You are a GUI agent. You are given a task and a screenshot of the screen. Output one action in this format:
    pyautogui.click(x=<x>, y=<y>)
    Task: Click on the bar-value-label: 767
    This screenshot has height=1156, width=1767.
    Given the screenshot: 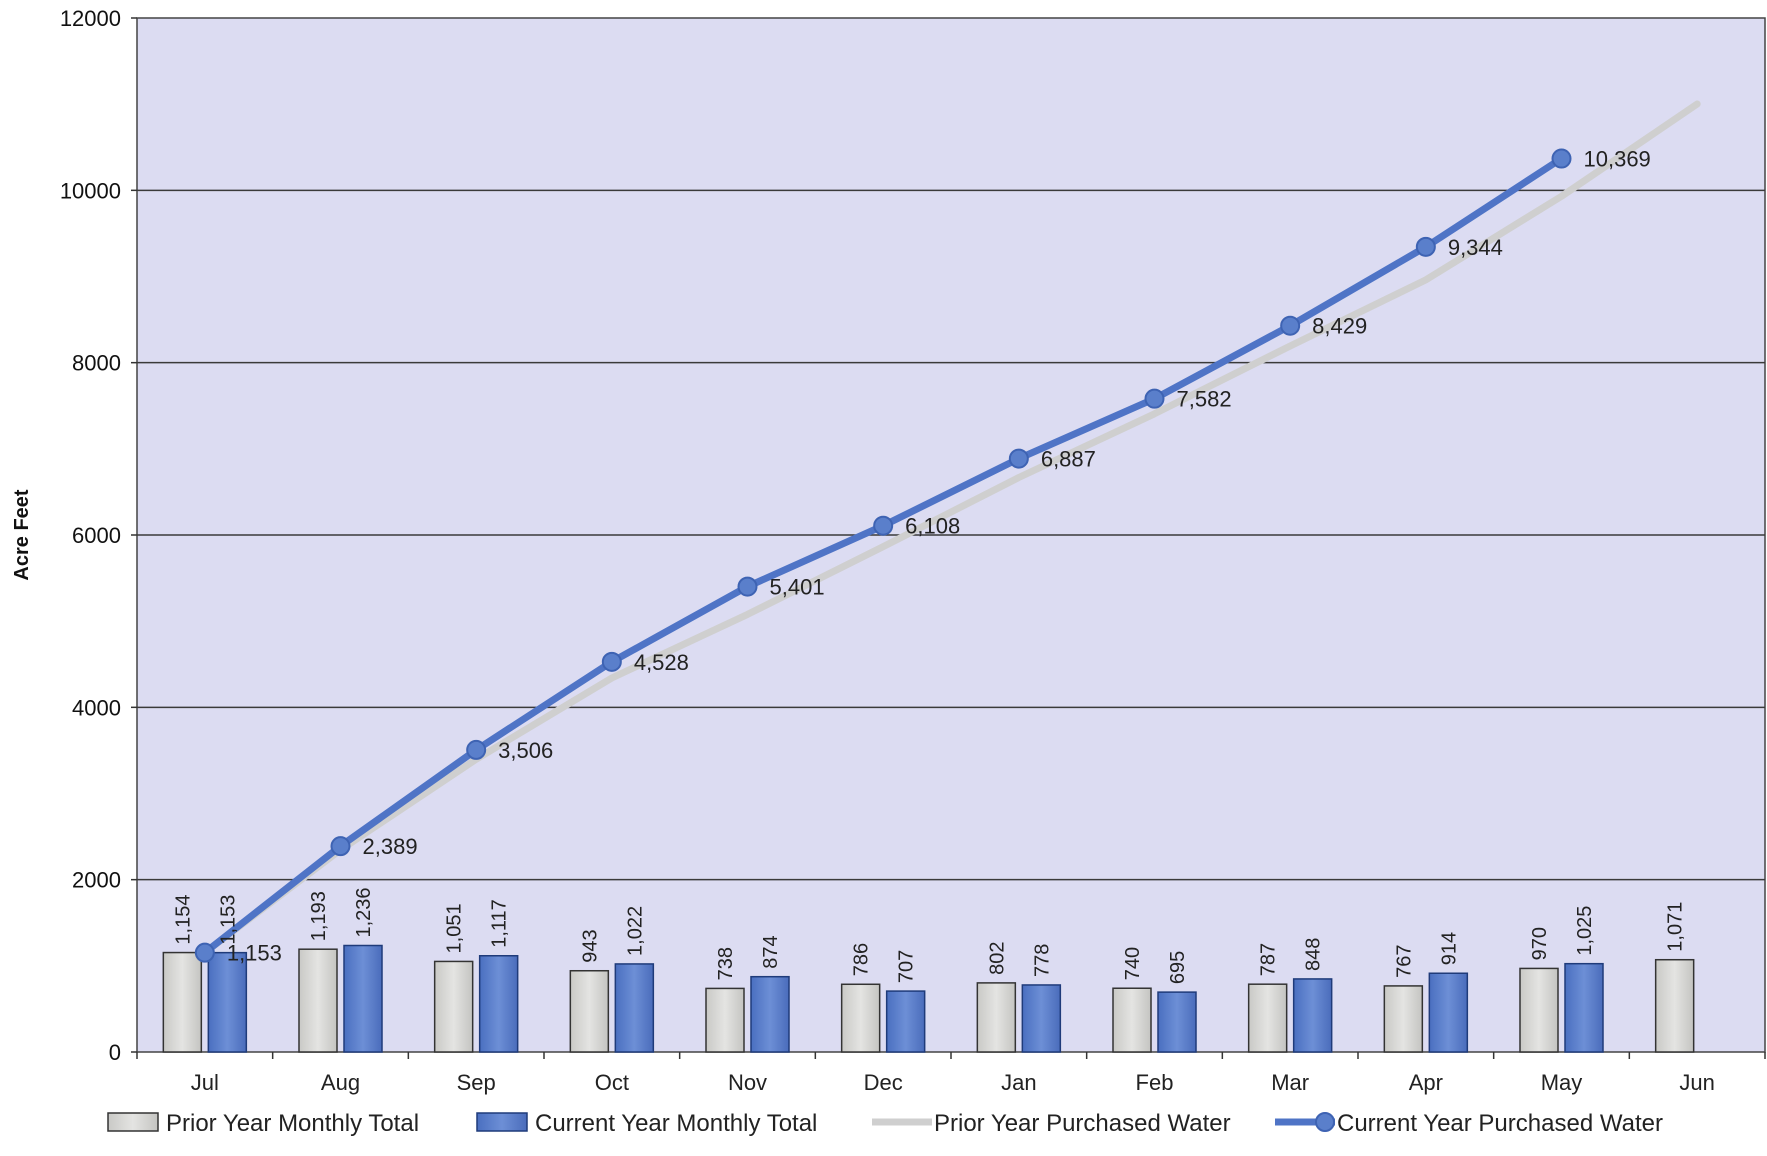 What is the action you would take?
    pyautogui.click(x=1404, y=961)
    